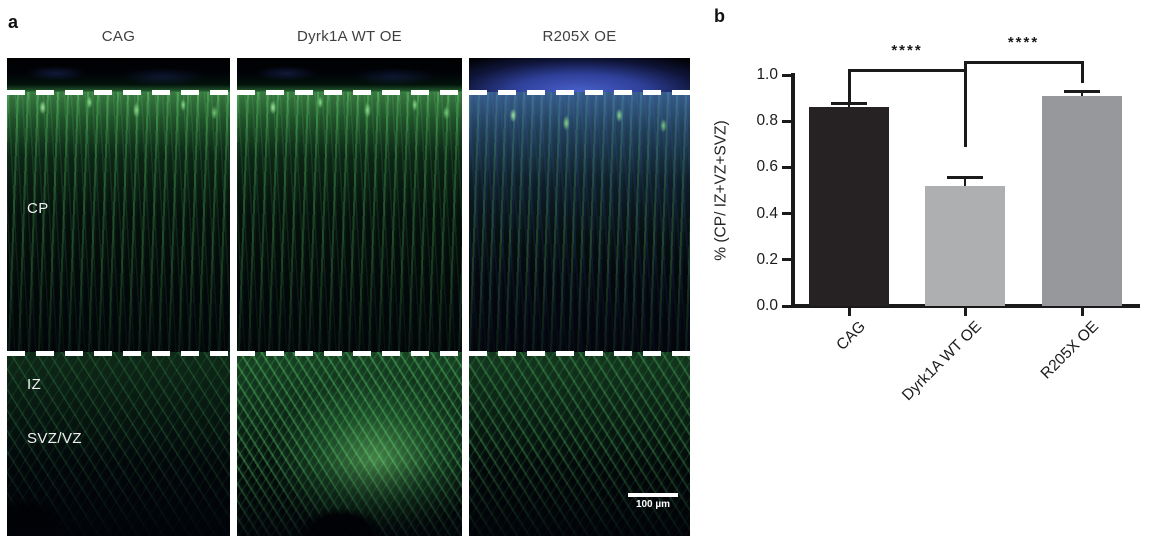 This screenshot has height=545, width=1156. I want to click on y-tick-label: 1.0, so click(767, 74).